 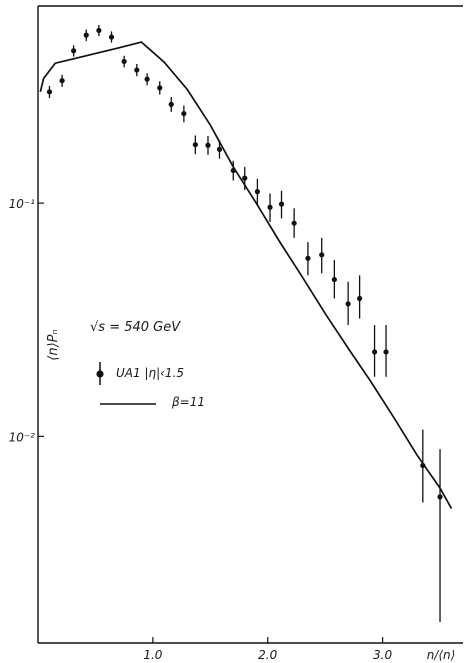 I want to click on legend-header: √s = 540 GeV, so click(x=135, y=327).